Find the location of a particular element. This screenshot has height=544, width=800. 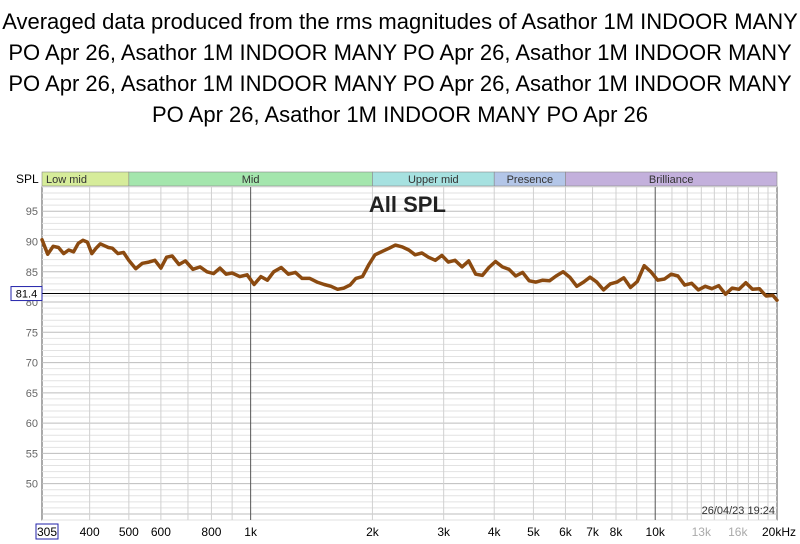

x-tick-label: 13k is located at coordinates (702, 532).